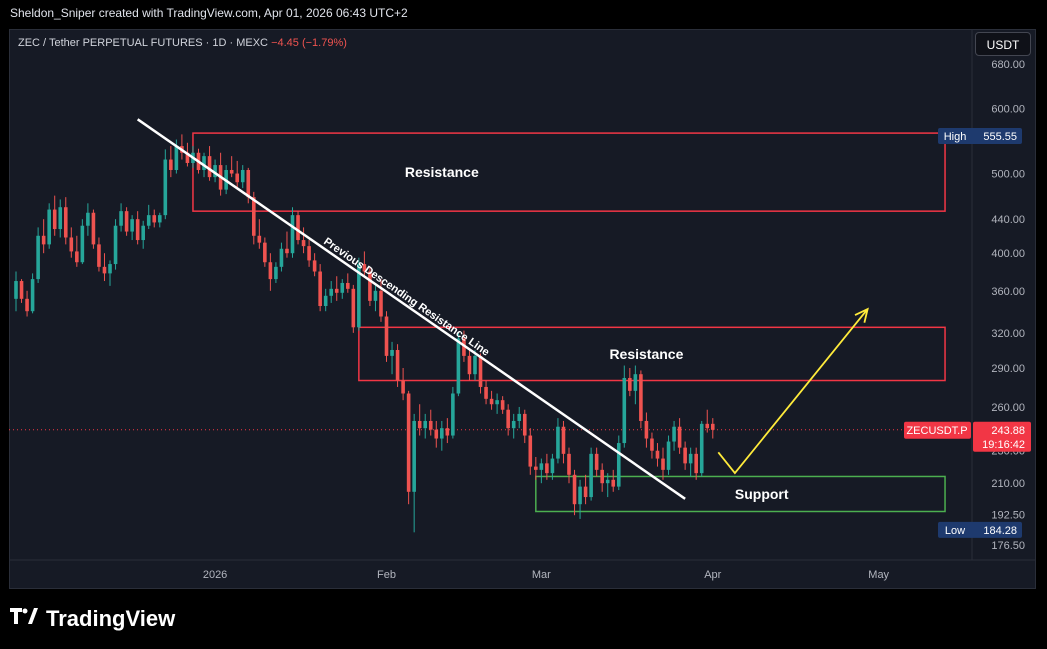 The width and height of the screenshot is (1047, 649). I want to click on currency-button: USDT, so click(1003, 44).